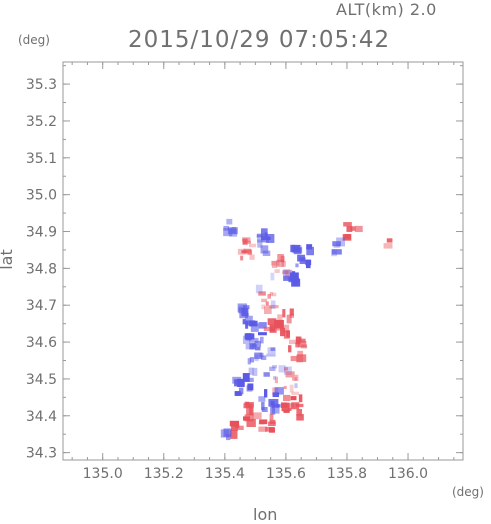 This screenshot has width=491, height=524. Describe the element at coordinates (306, 329) in the screenshot. I see `data-cells` at that location.